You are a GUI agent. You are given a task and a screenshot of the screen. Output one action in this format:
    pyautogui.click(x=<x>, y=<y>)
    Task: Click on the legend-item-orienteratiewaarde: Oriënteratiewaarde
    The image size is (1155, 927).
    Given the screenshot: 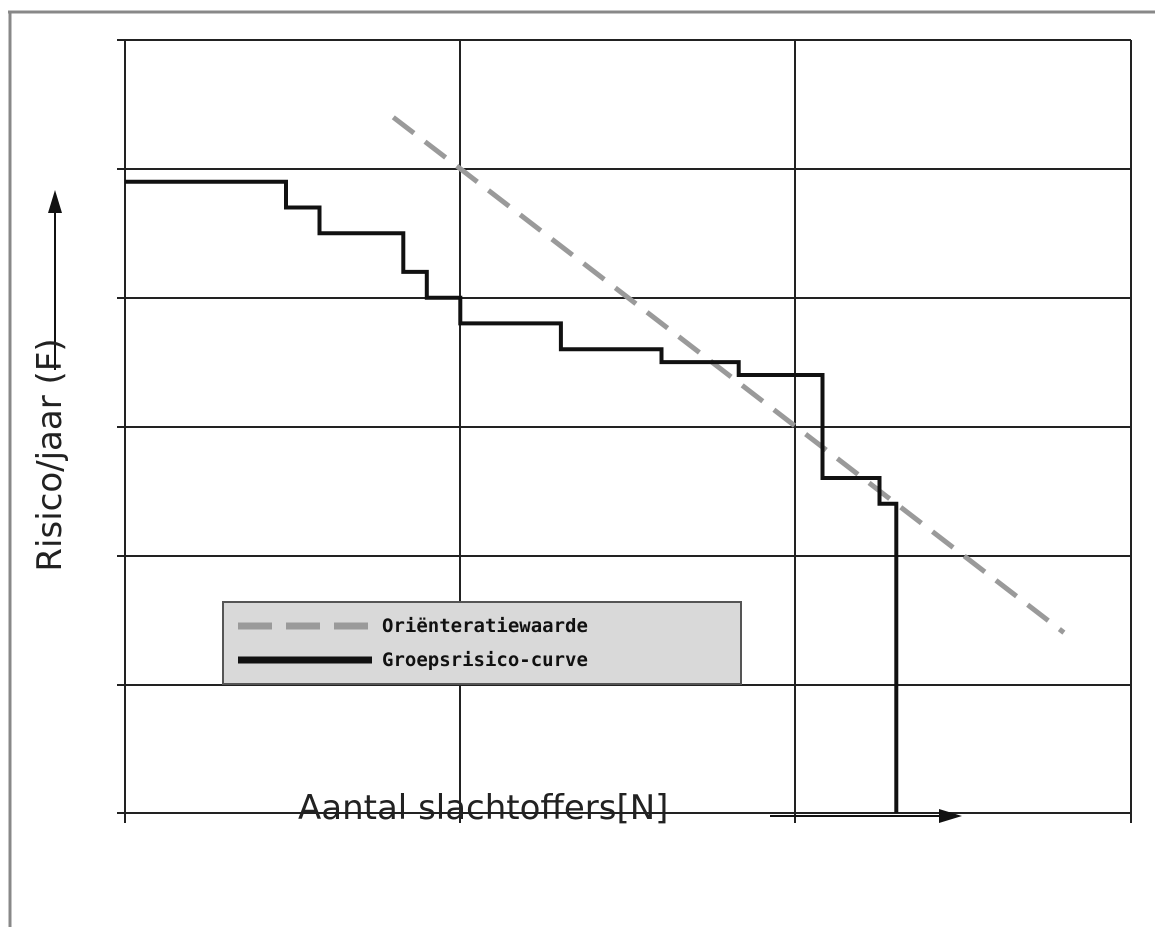 What is the action you would take?
    pyautogui.click(x=413, y=626)
    